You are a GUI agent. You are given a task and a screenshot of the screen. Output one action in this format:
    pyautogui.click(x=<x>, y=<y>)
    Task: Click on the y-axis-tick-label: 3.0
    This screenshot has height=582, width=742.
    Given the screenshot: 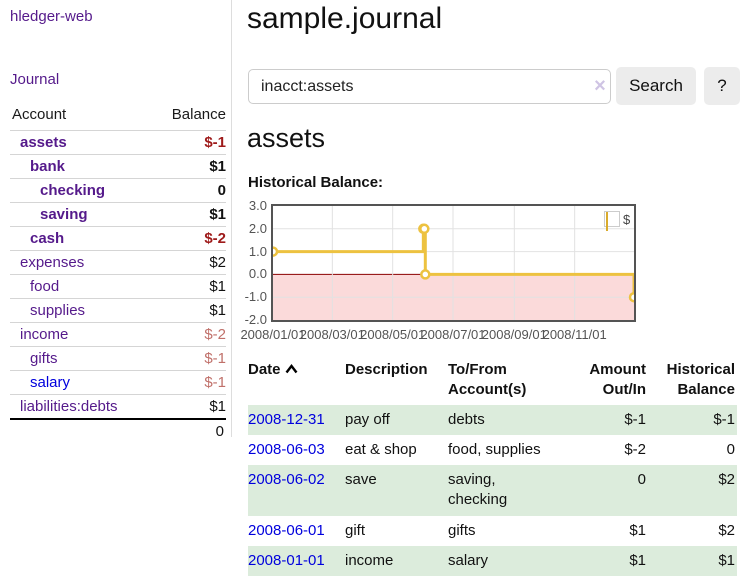 What is the action you would take?
    pyautogui.click(x=257, y=205)
    